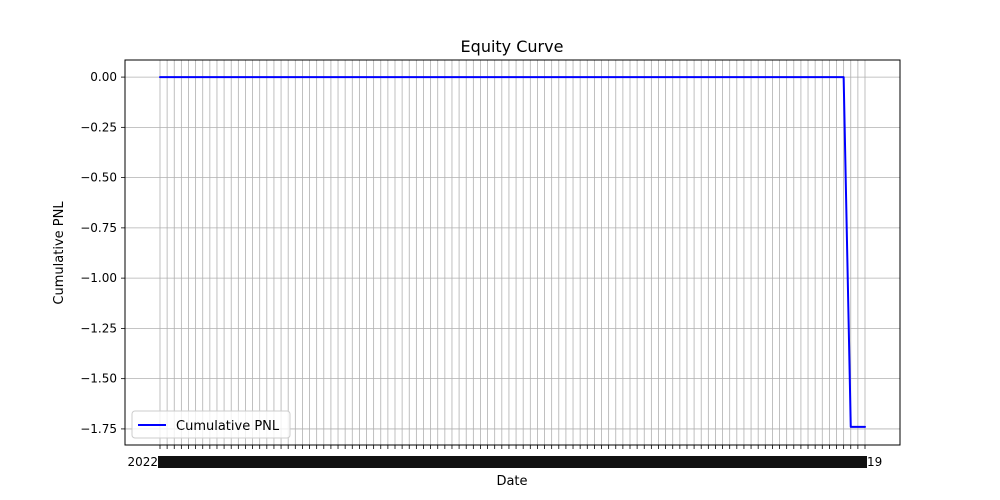  What do you see at coordinates (98, 429) in the screenshot?
I see `y-tick-label: −1.75` at bounding box center [98, 429].